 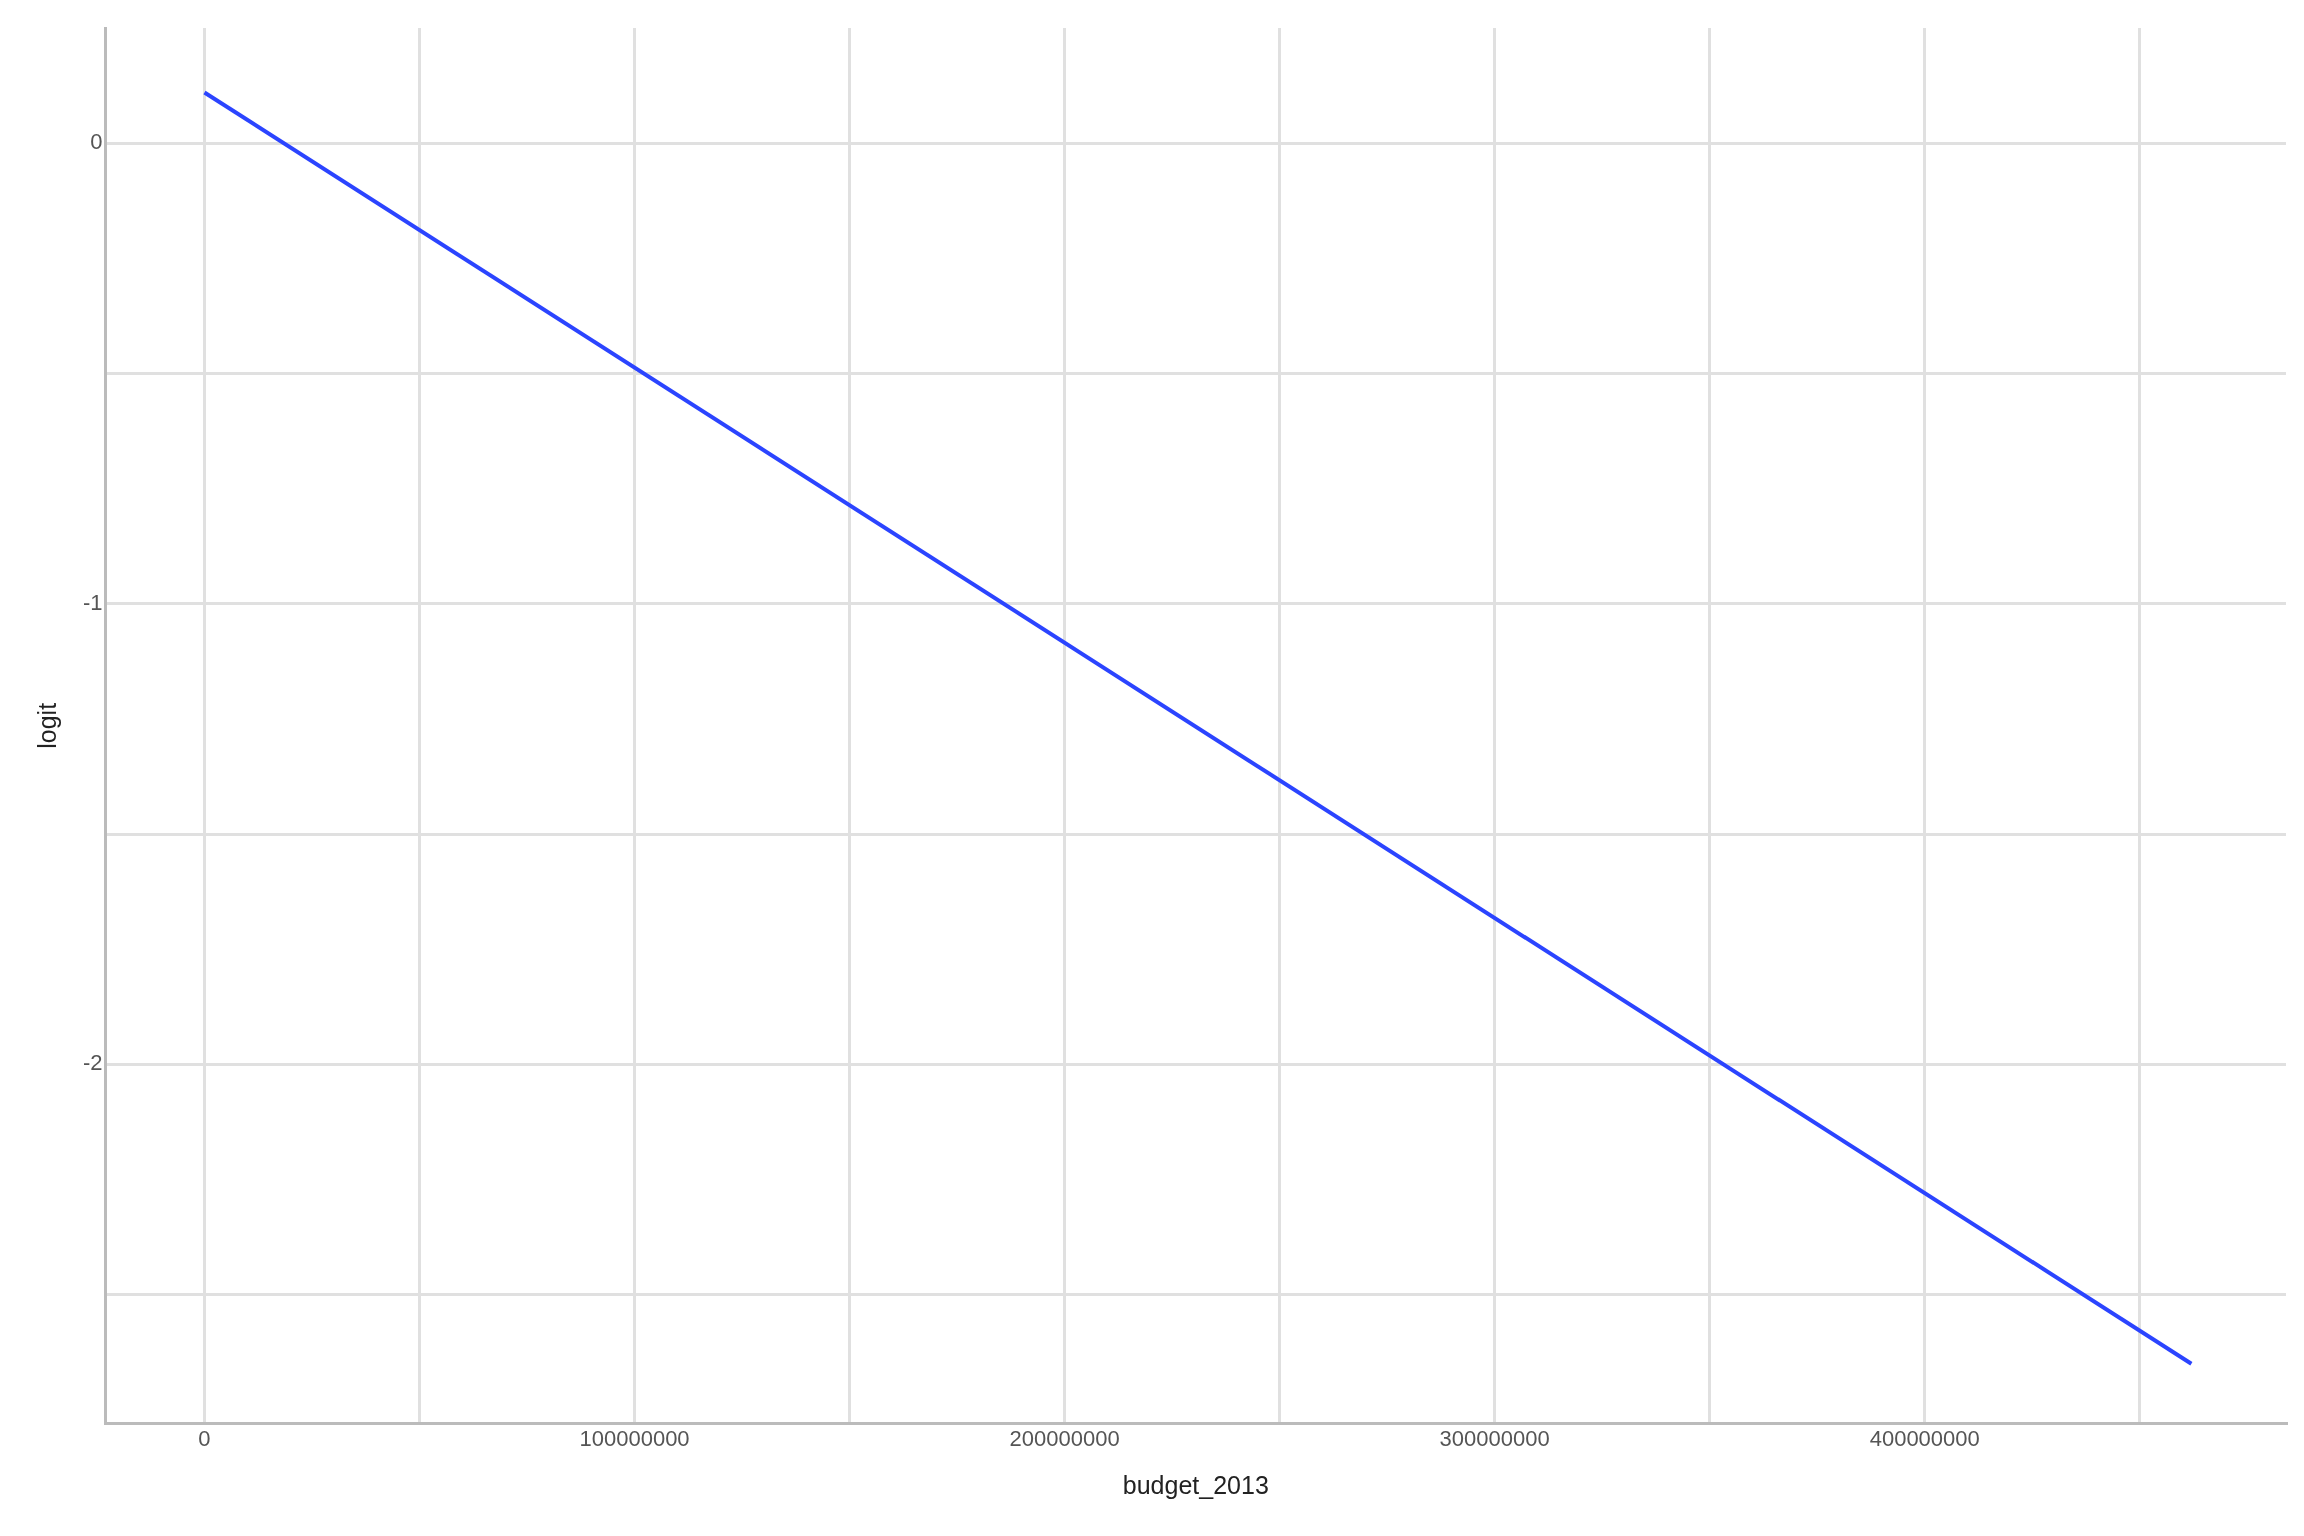 I want to click on x-tick-label: 100000000, so click(x=634, y=1438).